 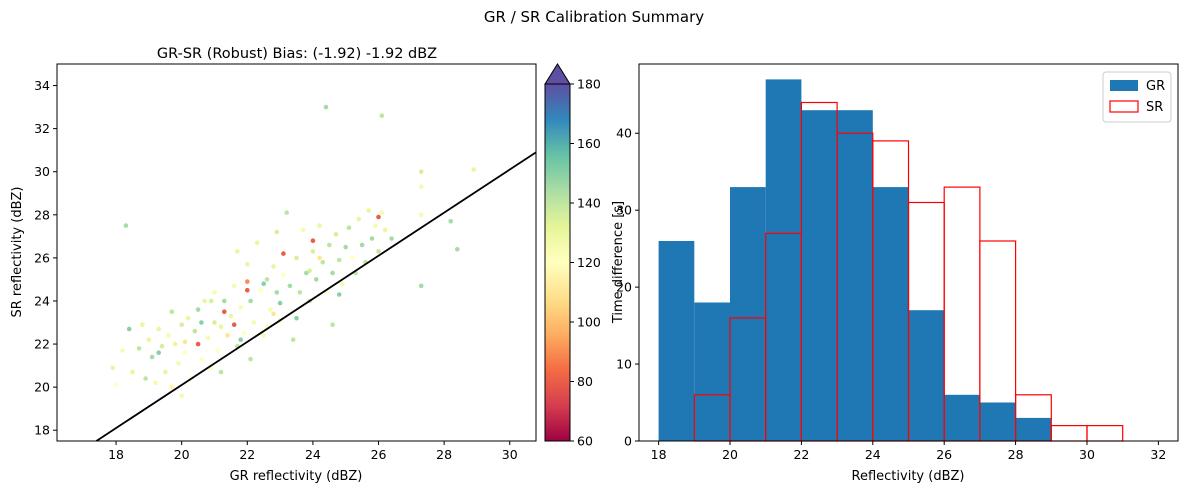 I want to click on x-tick-label: 18, so click(x=116, y=454).